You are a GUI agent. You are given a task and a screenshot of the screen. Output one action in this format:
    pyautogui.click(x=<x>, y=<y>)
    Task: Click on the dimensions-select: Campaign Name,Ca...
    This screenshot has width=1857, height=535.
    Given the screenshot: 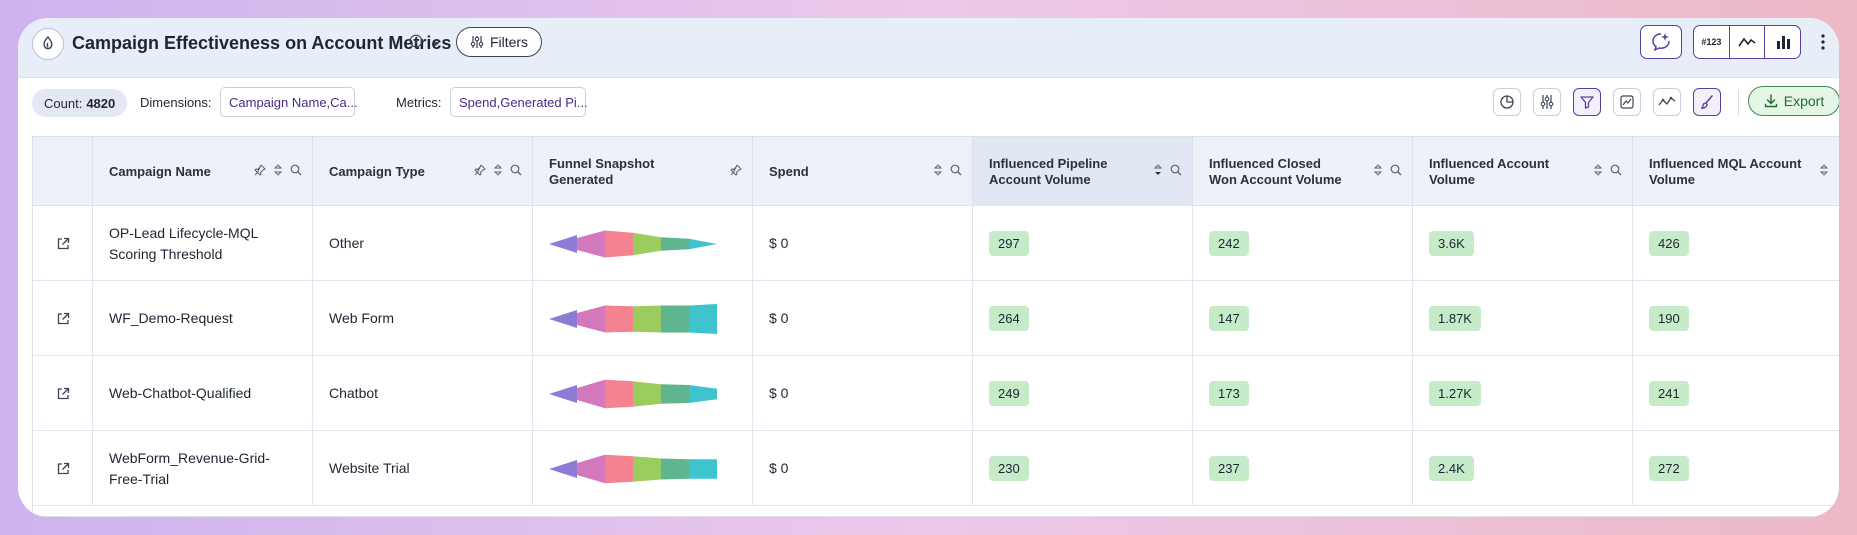 What is the action you would take?
    pyautogui.click(x=289, y=102)
    